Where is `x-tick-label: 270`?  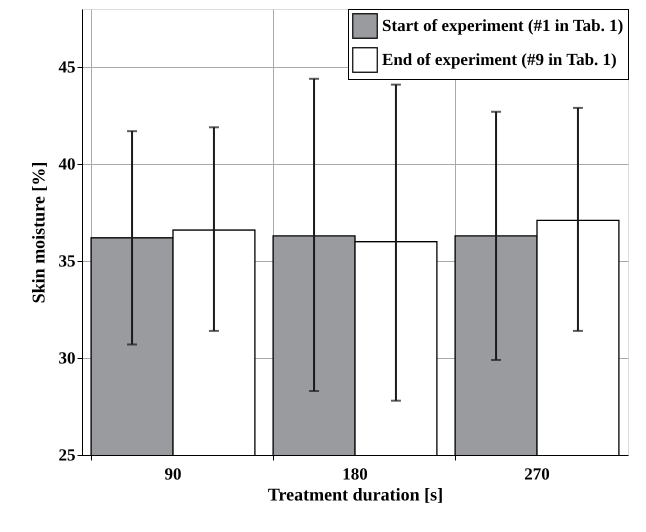
x-tick-label: 270 is located at coordinates (537, 474).